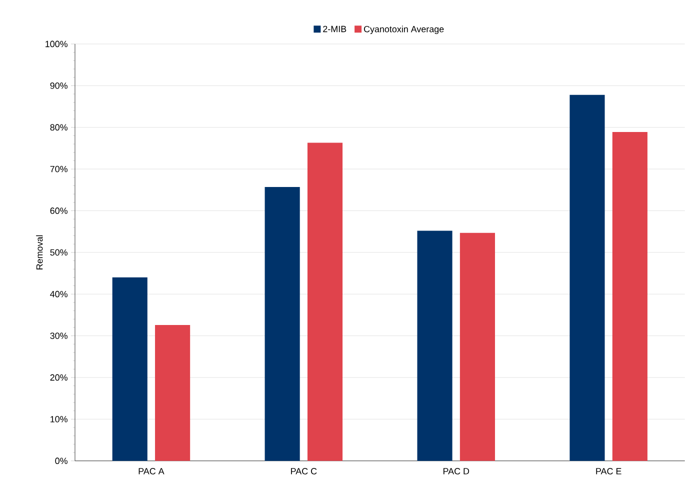 This screenshot has height=487, width=685. What do you see at coordinates (151, 471) in the screenshot?
I see `x-tick-label: PAC A` at bounding box center [151, 471].